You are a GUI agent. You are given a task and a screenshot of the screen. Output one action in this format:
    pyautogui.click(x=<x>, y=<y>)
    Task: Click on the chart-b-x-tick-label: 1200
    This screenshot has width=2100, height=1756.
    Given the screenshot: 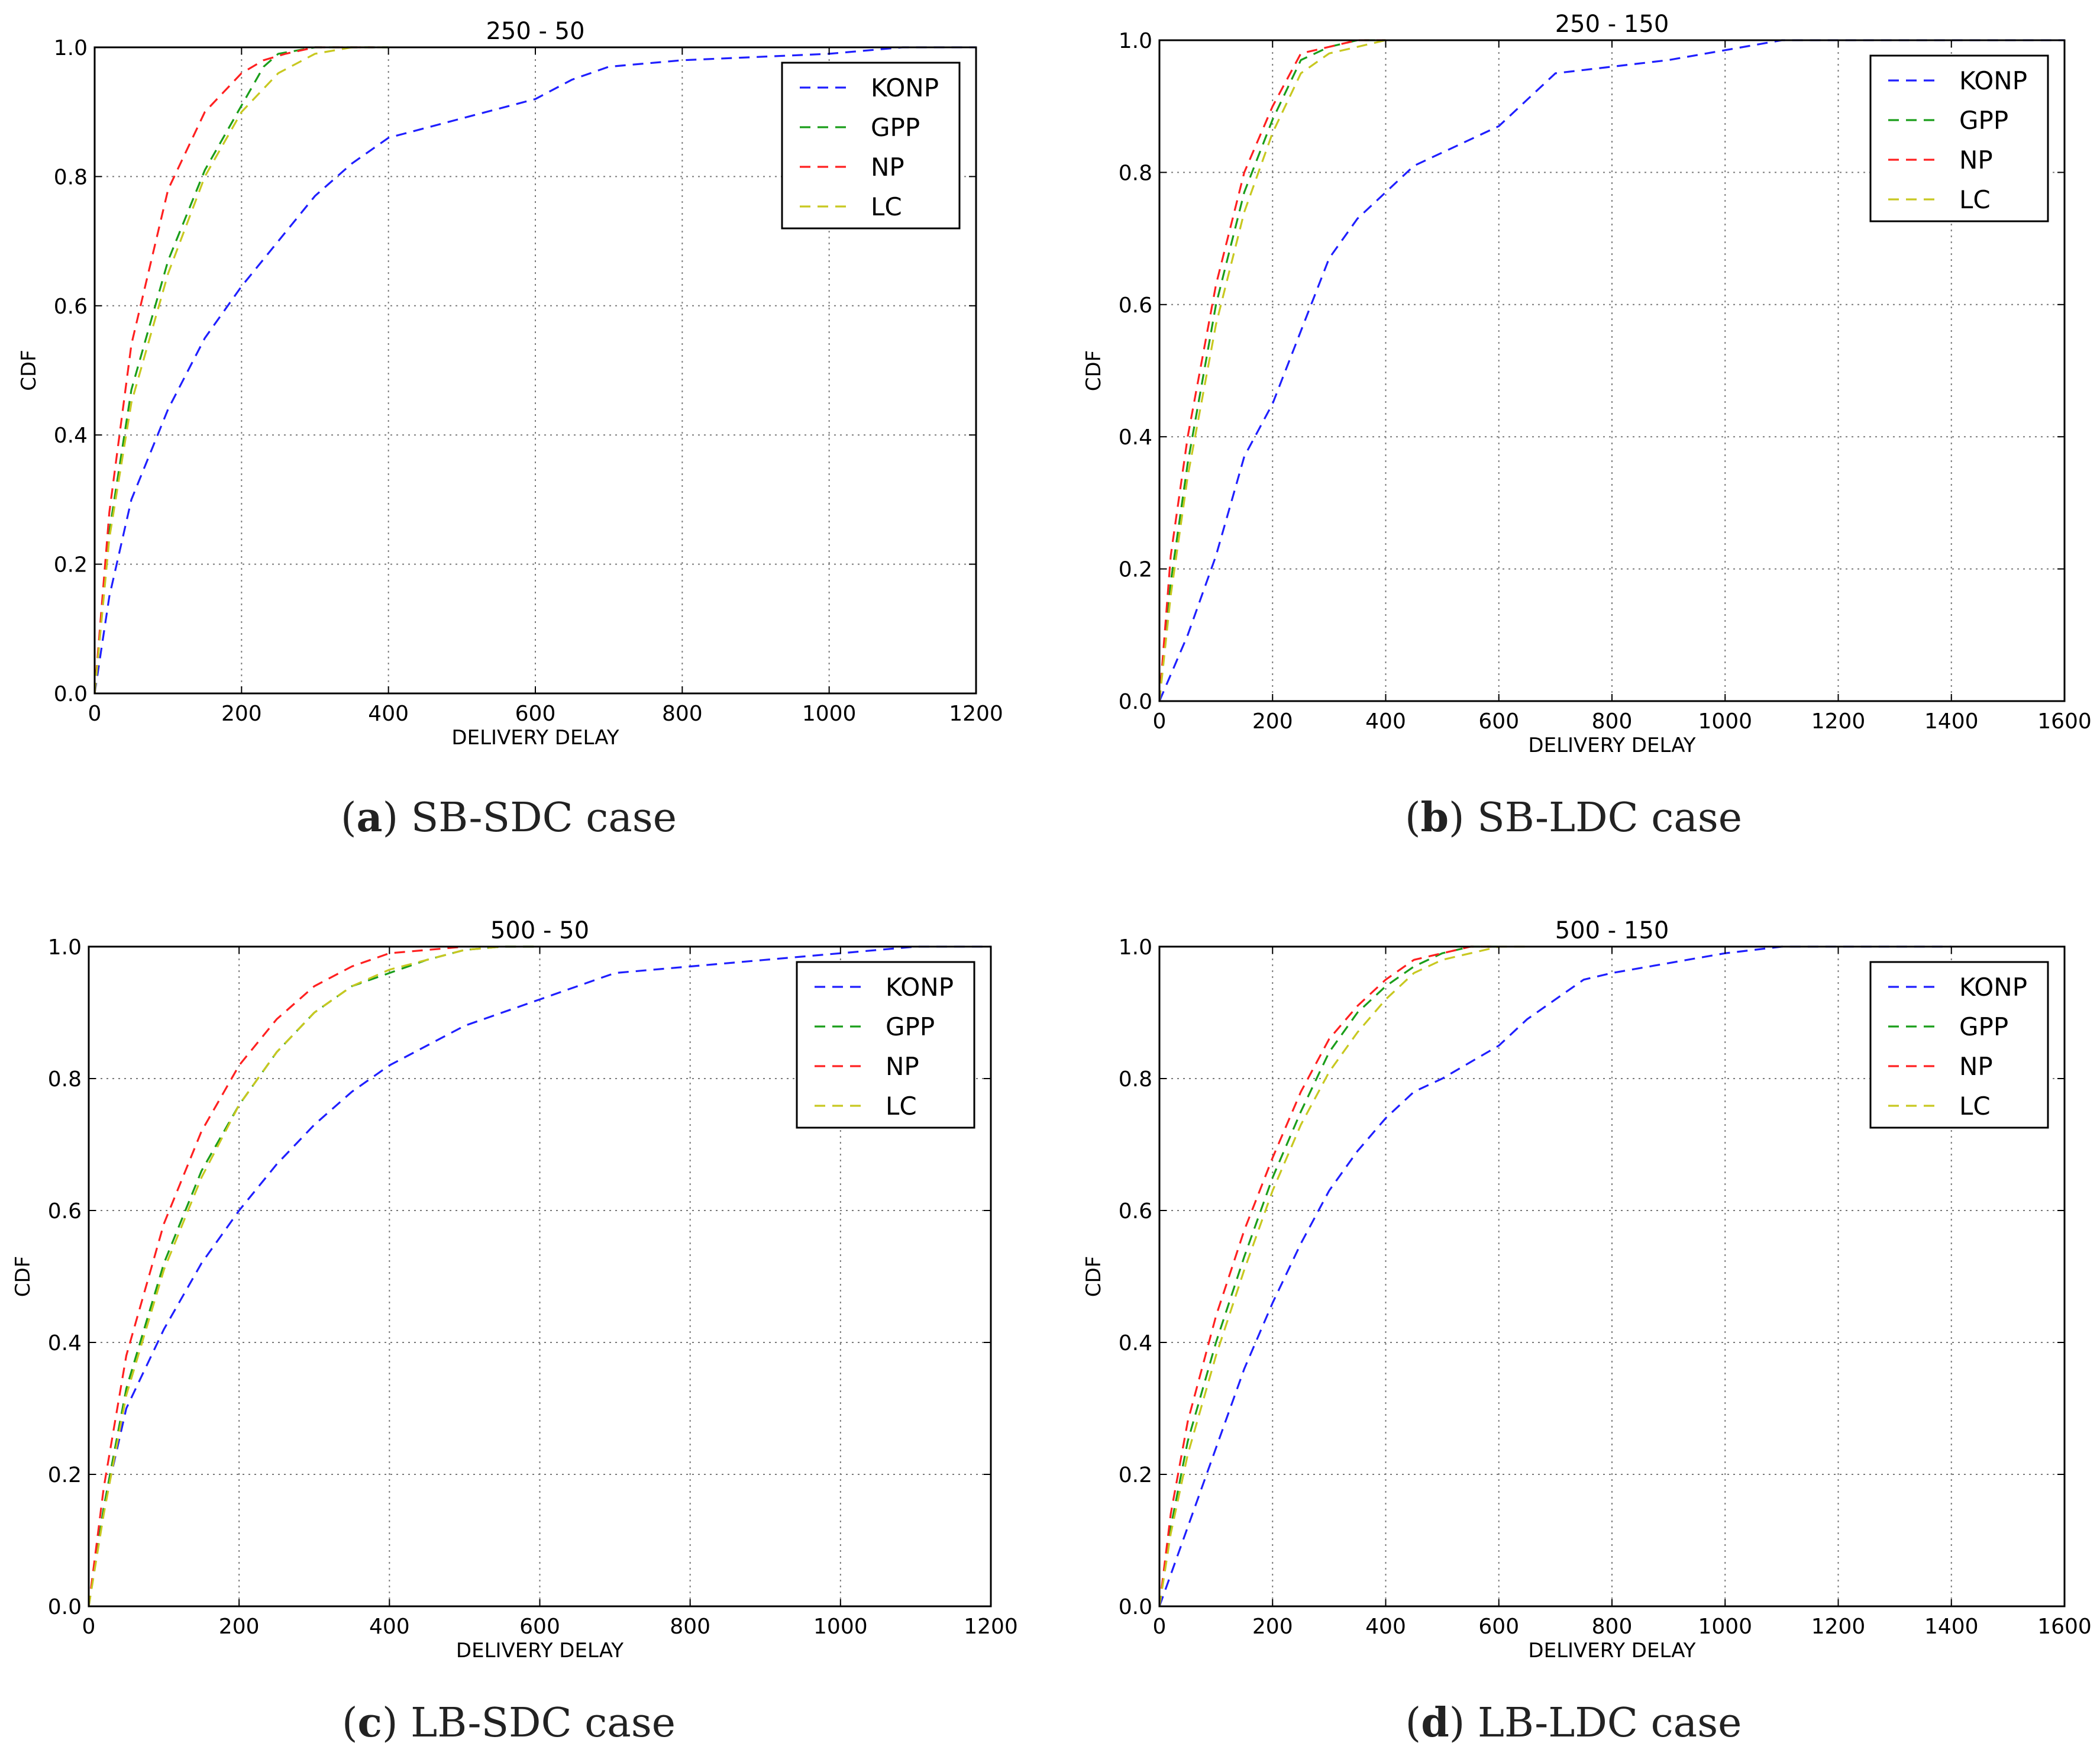 What is the action you would take?
    pyautogui.click(x=1838, y=722)
    